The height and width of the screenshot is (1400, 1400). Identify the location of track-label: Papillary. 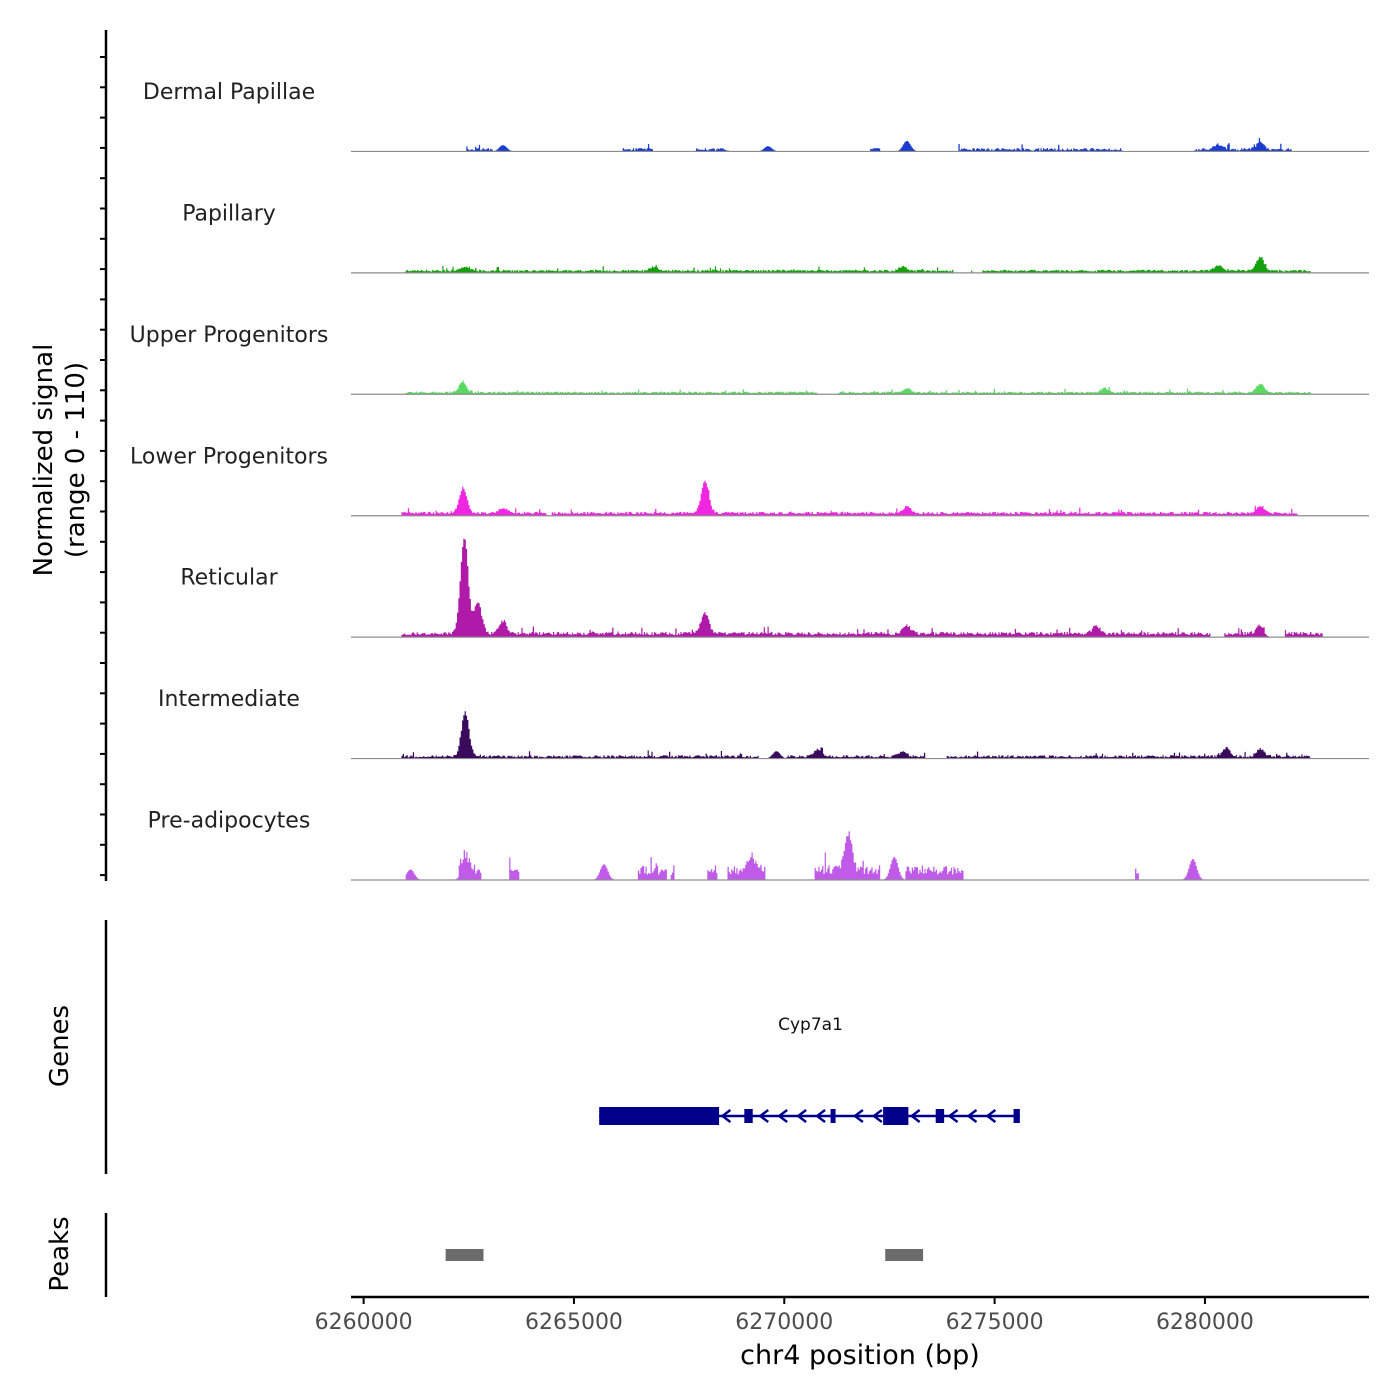
(229, 213).